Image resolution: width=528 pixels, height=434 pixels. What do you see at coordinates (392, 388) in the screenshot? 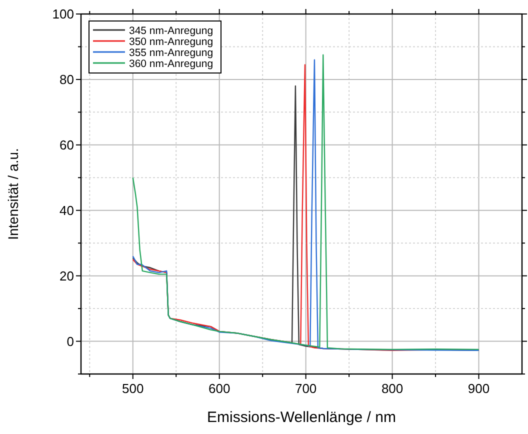
I see `x-tick-label: 800` at bounding box center [392, 388].